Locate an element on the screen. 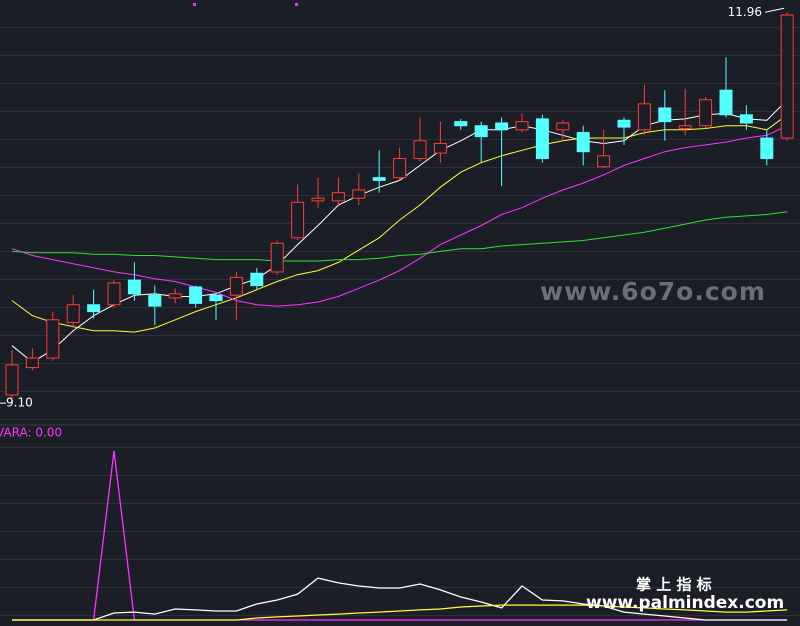  indicator-label: VARA: 0.00 is located at coordinates (31, 433).